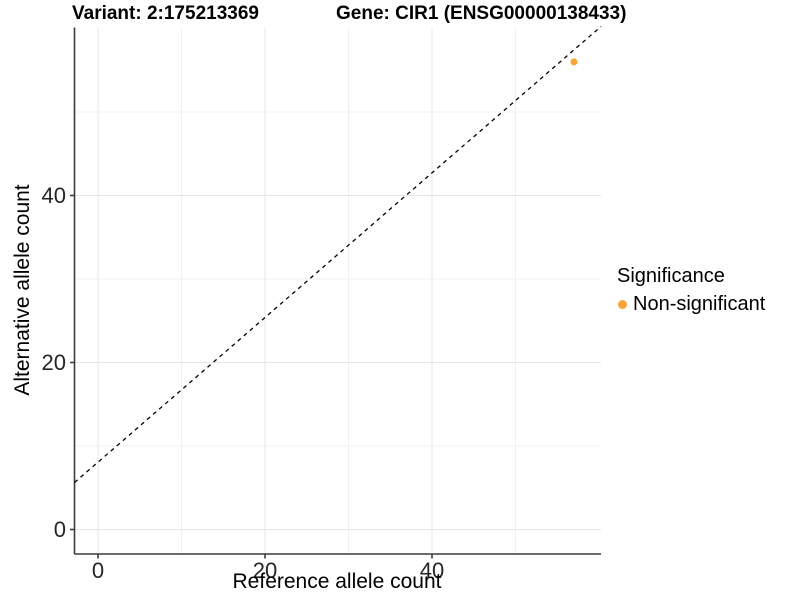 The width and height of the screenshot is (800, 600). Describe the element at coordinates (691, 290) in the screenshot. I see `legend: Significance Non-significant` at that location.